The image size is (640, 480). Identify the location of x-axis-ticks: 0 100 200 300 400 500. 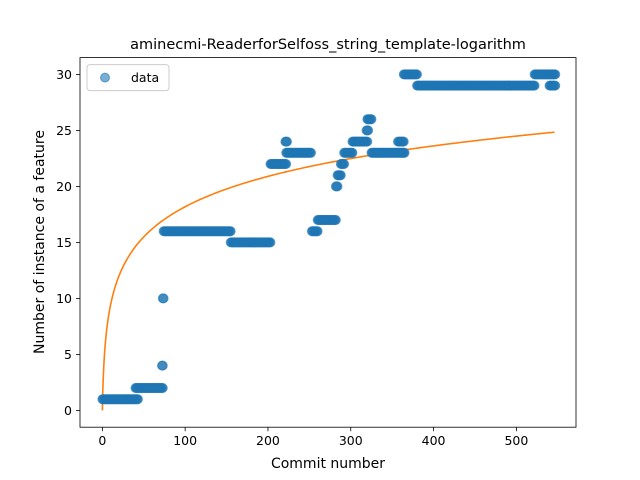
(313, 437).